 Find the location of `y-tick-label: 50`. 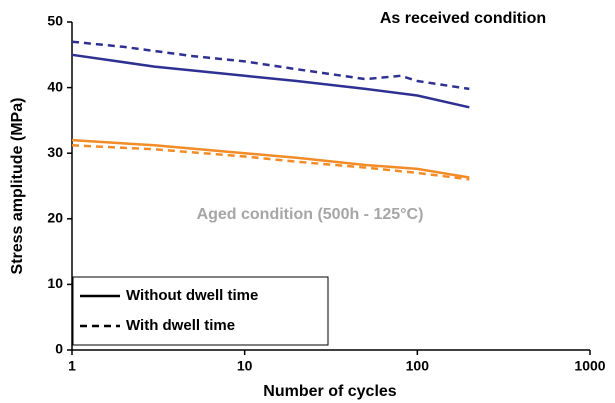

y-tick-label: 50 is located at coordinates (55, 21).